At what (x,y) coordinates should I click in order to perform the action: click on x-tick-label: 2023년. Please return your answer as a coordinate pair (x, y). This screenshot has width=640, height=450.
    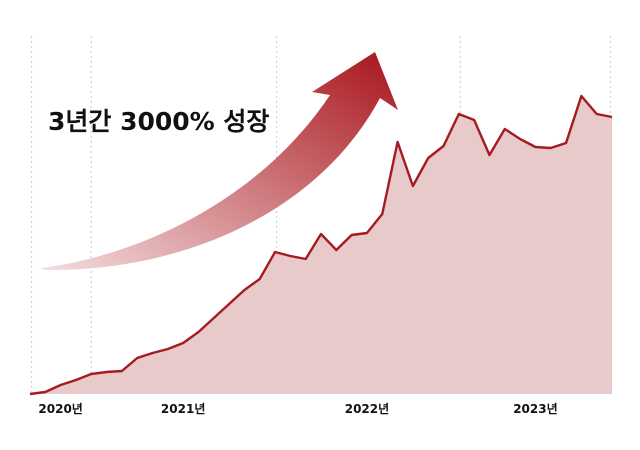
    Looking at the image, I should click on (535, 409).